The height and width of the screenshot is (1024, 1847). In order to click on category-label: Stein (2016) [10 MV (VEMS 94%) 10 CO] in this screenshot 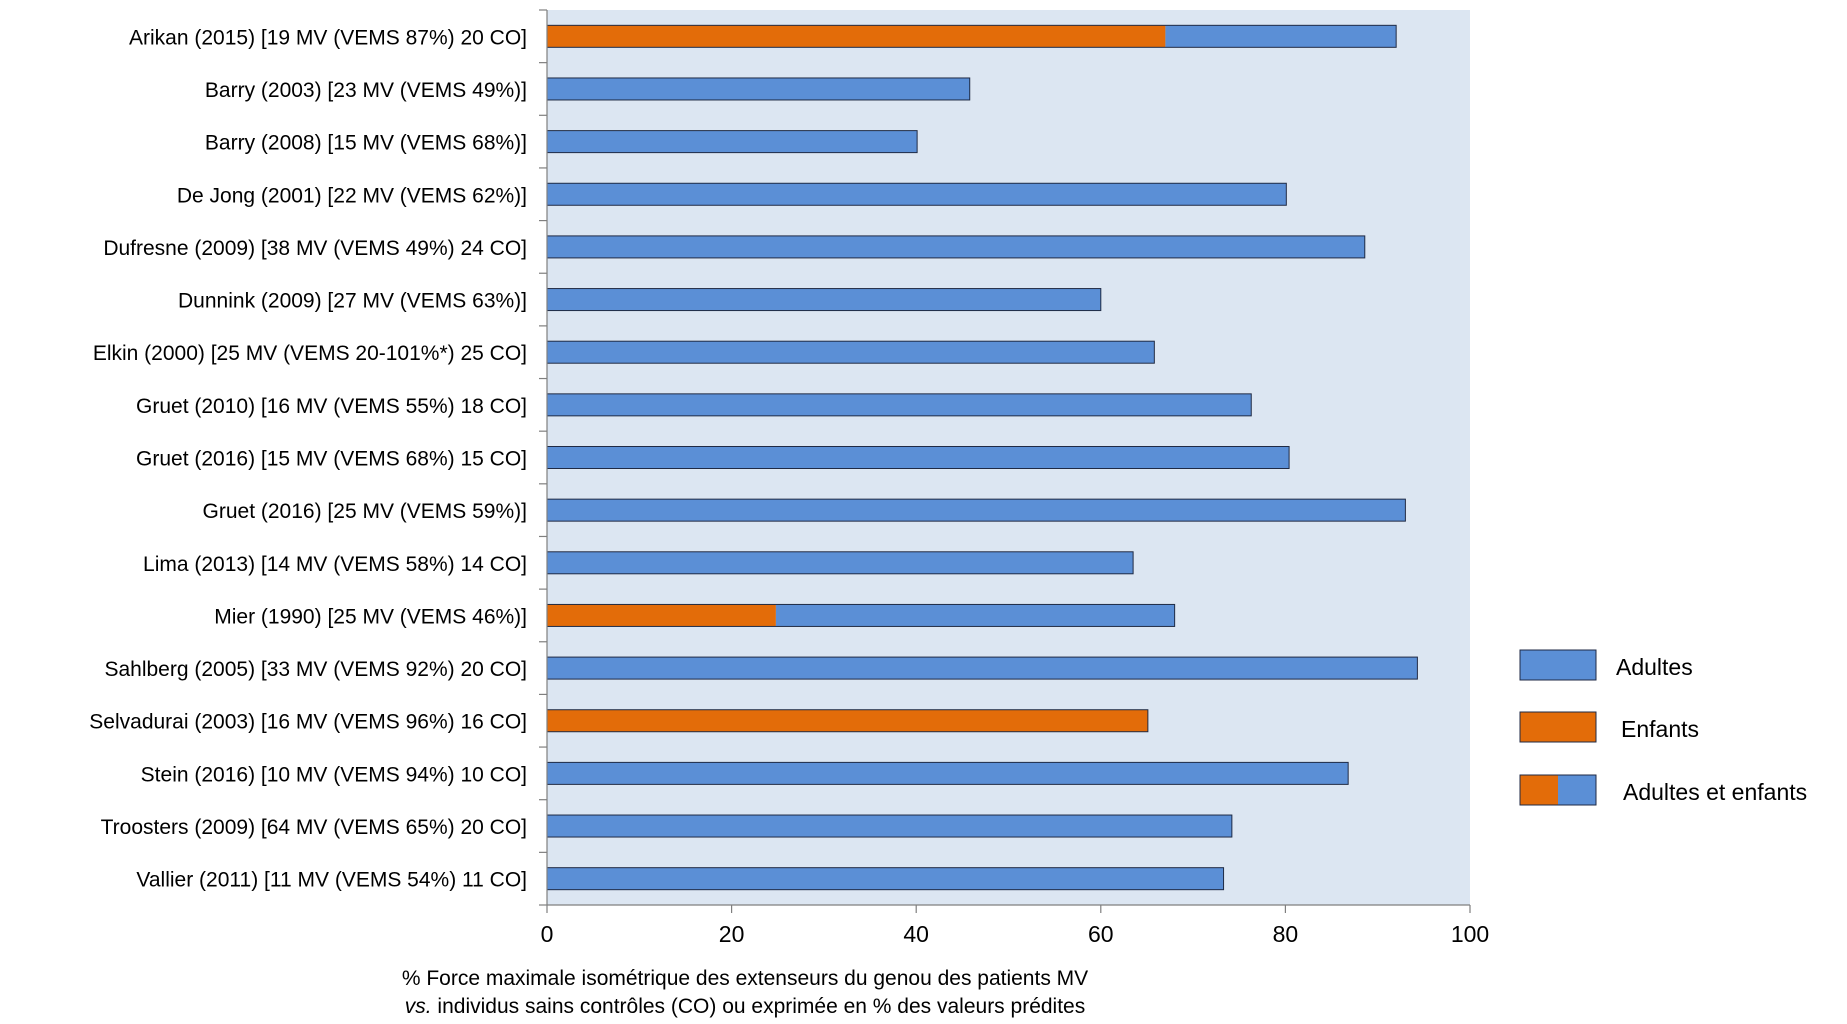, I will do `click(334, 774)`.